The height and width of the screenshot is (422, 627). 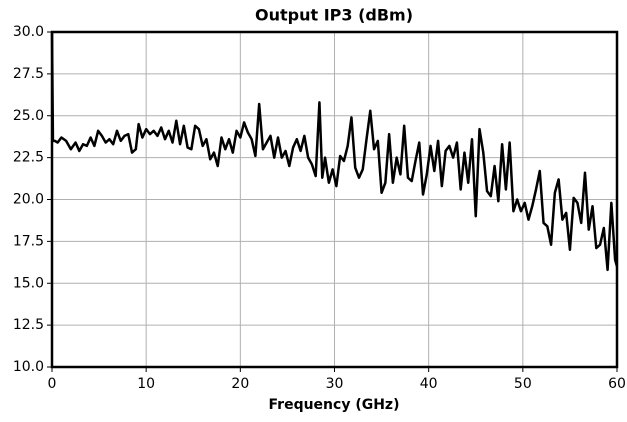 What do you see at coordinates (28, 74) in the screenshot?
I see `y-tick-label: 27.5` at bounding box center [28, 74].